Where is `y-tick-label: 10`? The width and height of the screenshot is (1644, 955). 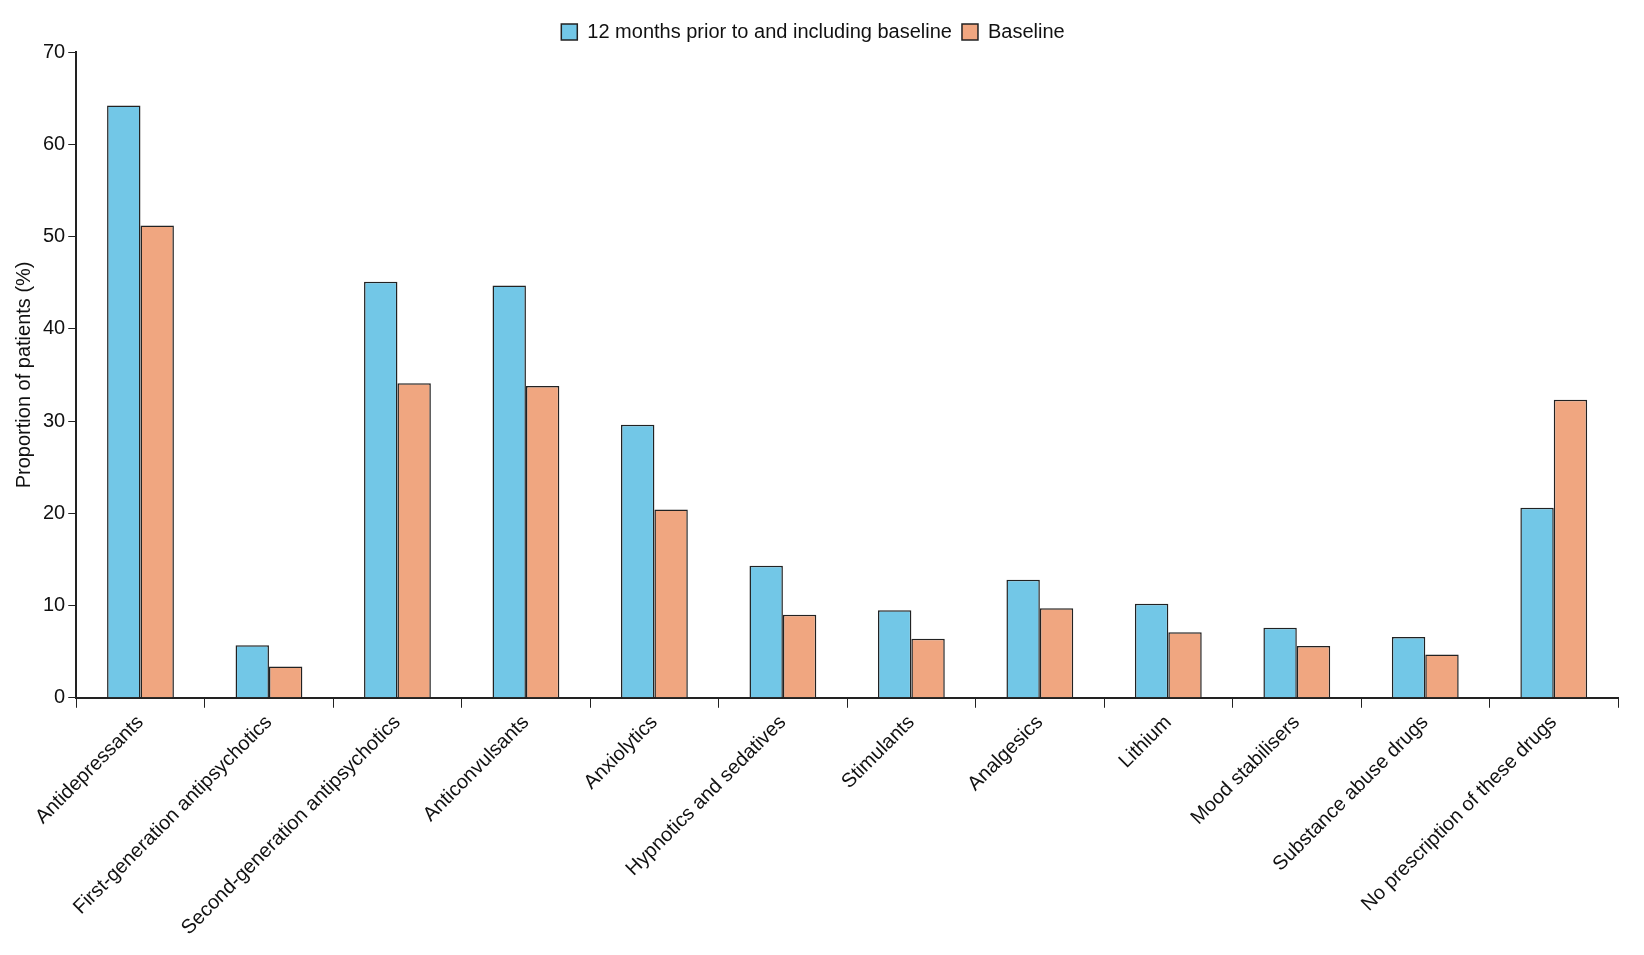
y-tick-label: 10 is located at coordinates (54, 604).